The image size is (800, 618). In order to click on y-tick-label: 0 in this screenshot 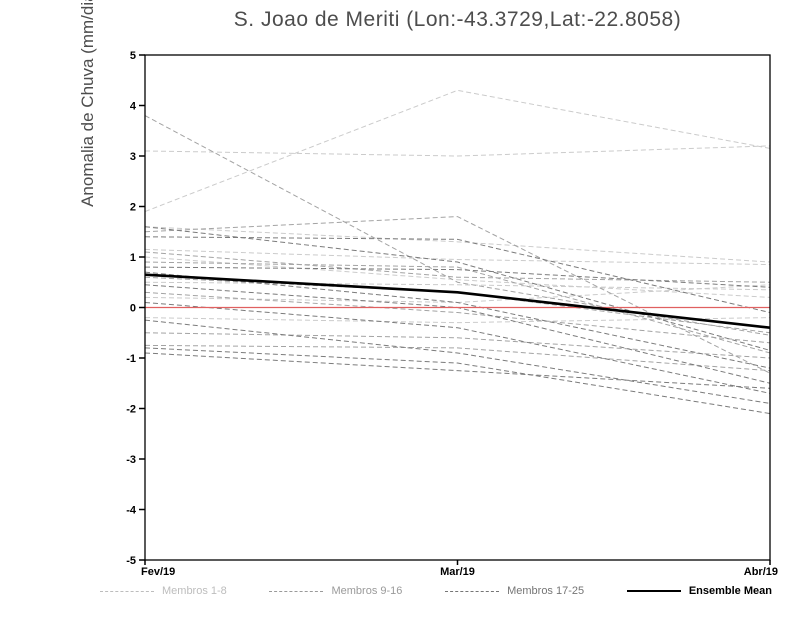, I will do `click(133, 309)`.